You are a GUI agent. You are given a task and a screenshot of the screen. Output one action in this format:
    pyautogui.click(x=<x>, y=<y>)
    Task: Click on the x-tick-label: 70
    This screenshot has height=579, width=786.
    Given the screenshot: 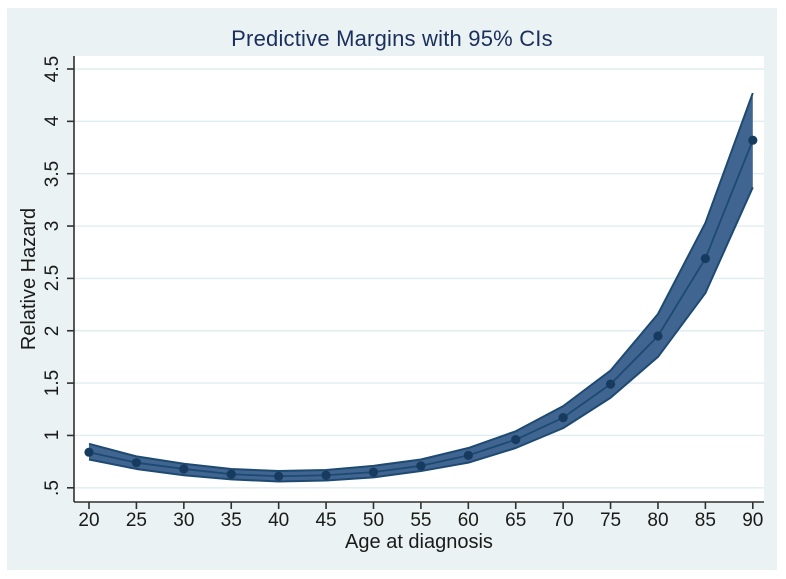 What is the action you would take?
    pyautogui.click(x=563, y=520)
    